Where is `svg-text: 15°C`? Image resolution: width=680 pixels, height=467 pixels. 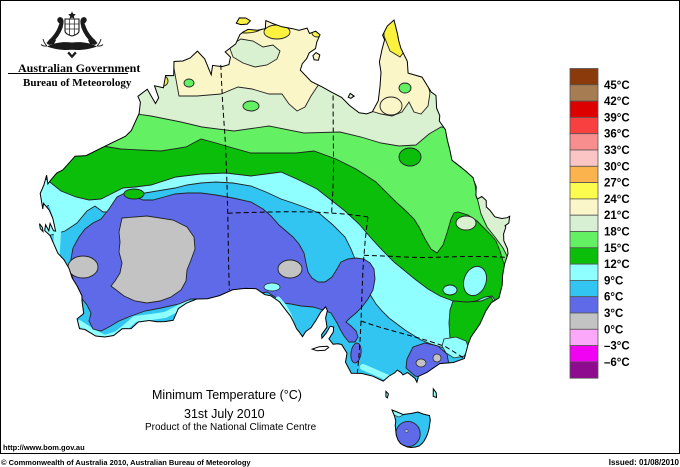
svg-text: 15°C is located at coordinates (617, 249).